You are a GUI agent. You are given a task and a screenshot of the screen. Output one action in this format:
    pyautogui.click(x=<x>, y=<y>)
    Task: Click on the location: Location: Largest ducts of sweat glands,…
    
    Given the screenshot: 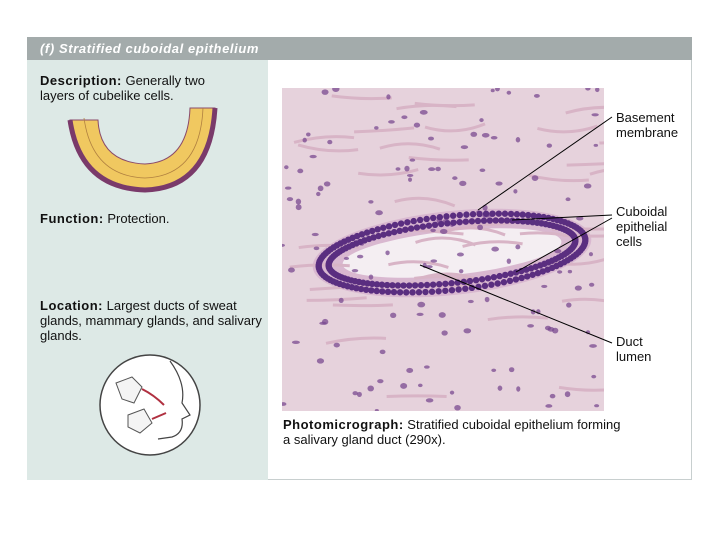 What is the action you would take?
    pyautogui.click(x=151, y=320)
    